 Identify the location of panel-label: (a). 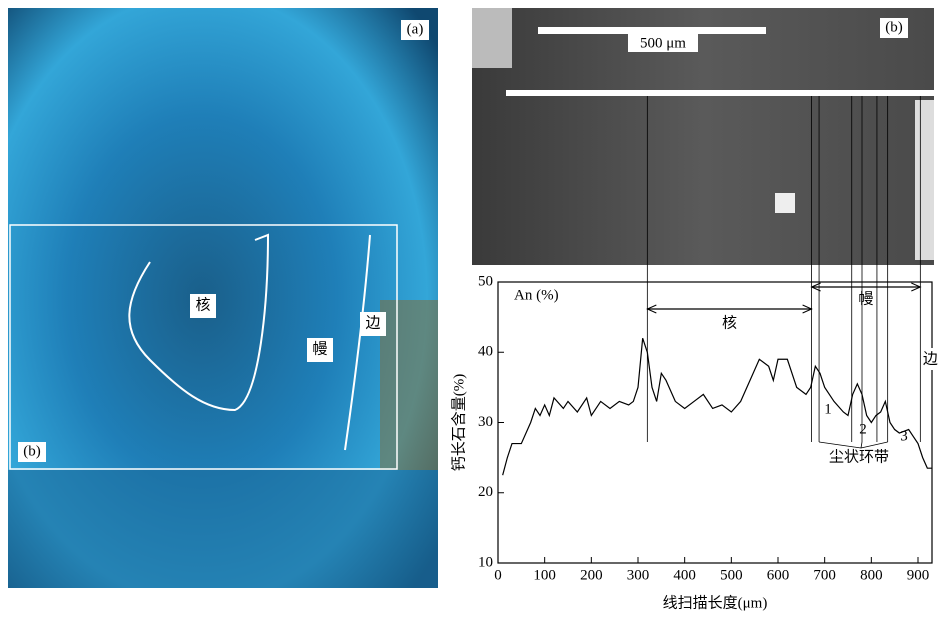
(415, 29).